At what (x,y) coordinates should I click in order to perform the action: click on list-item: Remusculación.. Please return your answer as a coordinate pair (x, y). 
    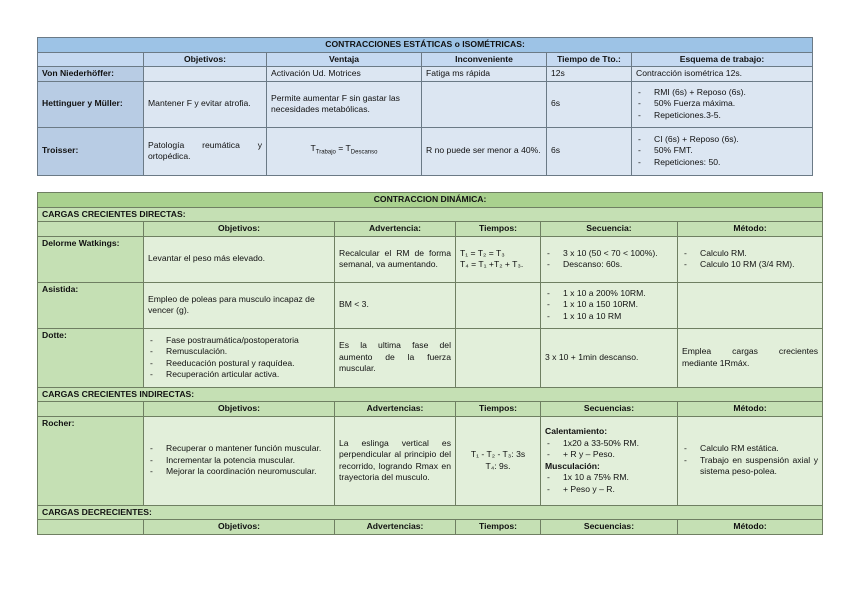
    Looking at the image, I should click on (239, 352).